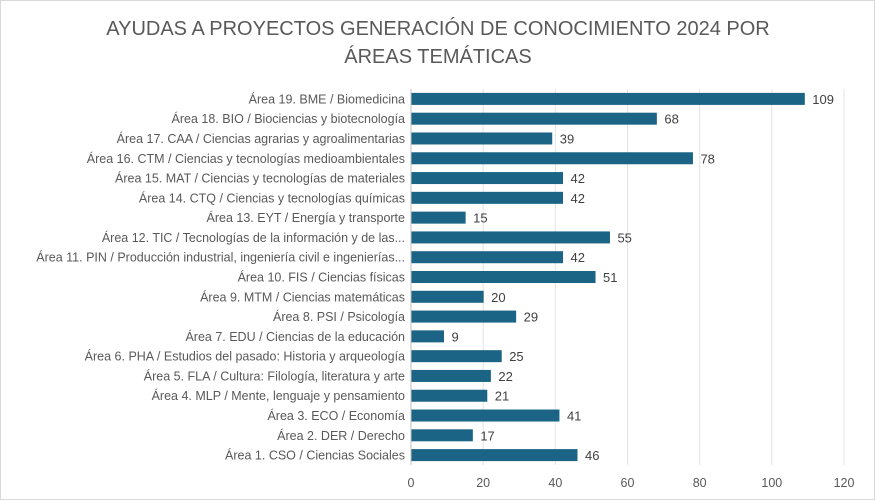 The height and width of the screenshot is (501, 875). What do you see at coordinates (671, 119) in the screenshot?
I see `data-label: 68` at bounding box center [671, 119].